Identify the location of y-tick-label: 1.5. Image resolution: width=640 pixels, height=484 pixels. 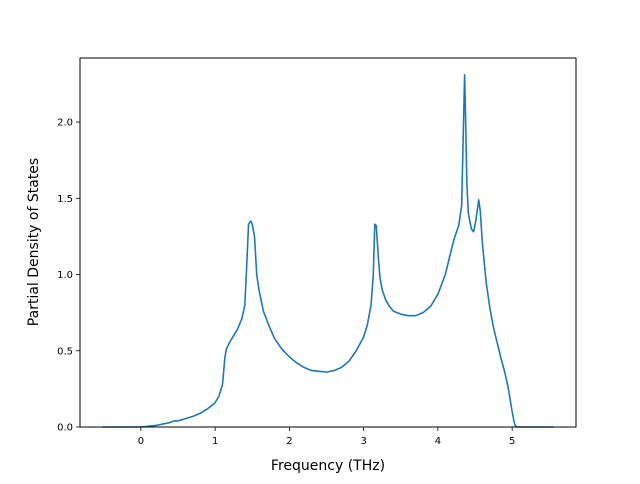
(65, 199).